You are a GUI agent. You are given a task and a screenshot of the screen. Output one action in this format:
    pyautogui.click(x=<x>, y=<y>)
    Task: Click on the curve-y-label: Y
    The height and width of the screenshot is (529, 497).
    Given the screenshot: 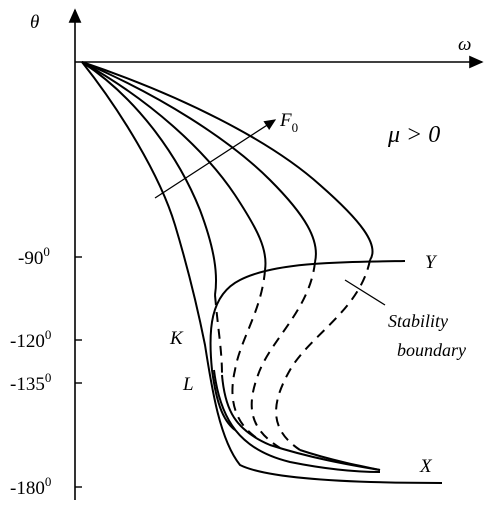 What is the action you would take?
    pyautogui.click(x=431, y=262)
    